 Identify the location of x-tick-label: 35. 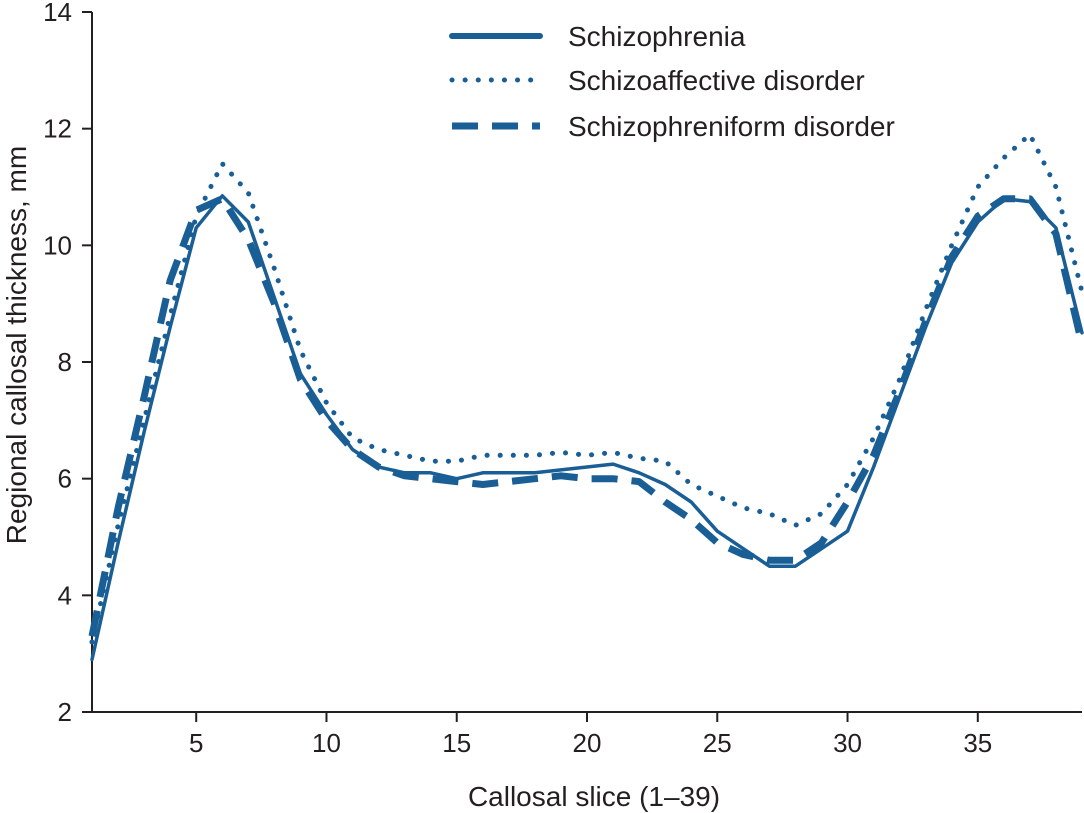
(977, 743).